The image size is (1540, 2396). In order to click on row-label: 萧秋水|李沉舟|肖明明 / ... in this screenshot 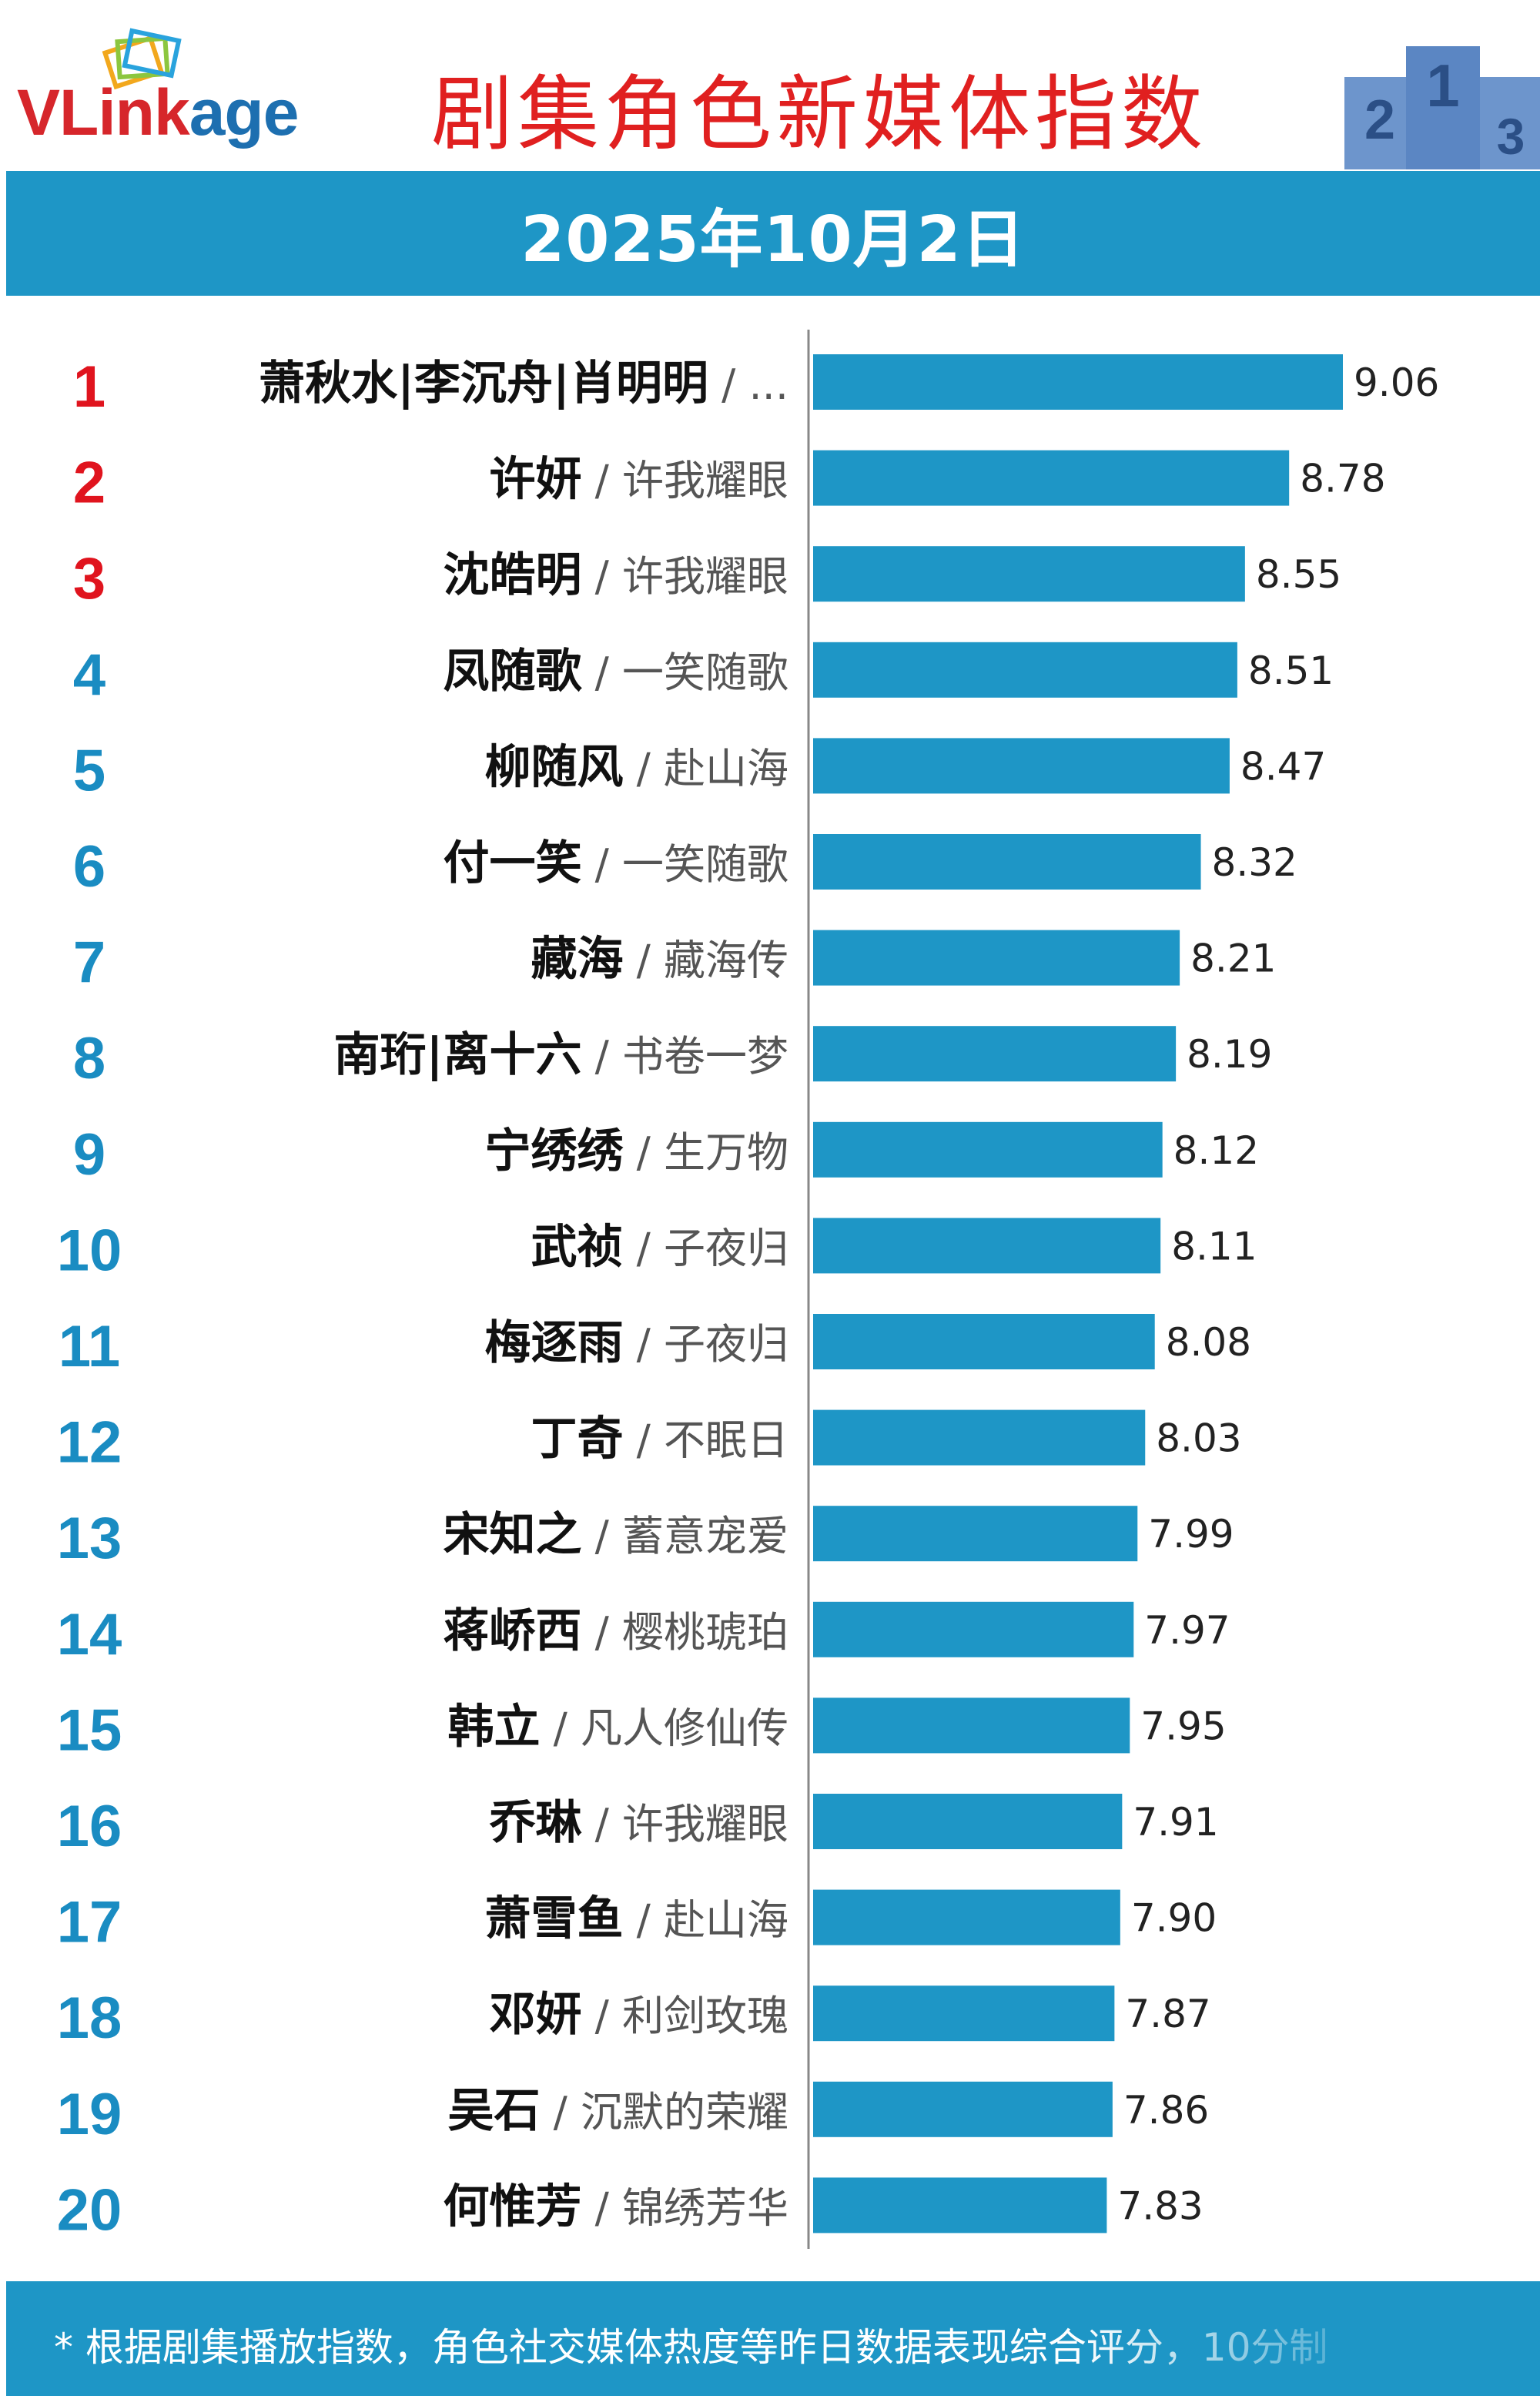, I will do `click(523, 384)`.